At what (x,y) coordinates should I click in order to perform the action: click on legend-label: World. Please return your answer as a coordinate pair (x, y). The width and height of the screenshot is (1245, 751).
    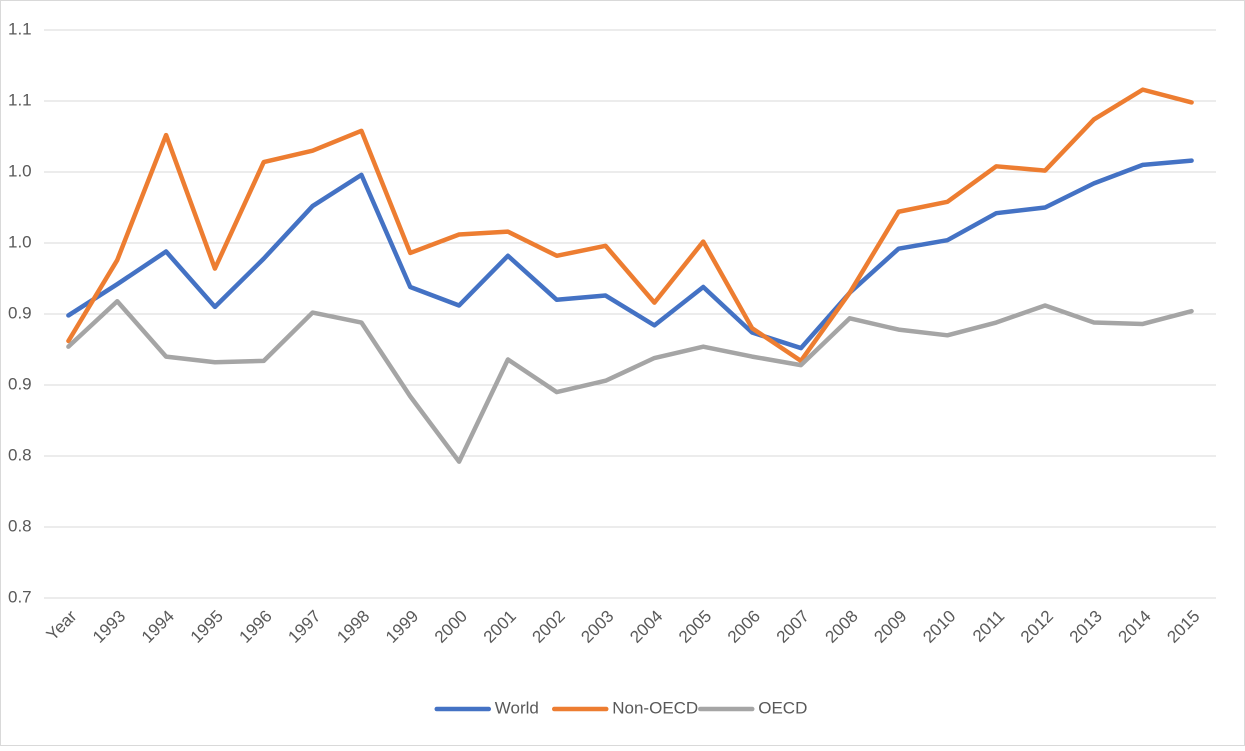
    Looking at the image, I should click on (517, 707).